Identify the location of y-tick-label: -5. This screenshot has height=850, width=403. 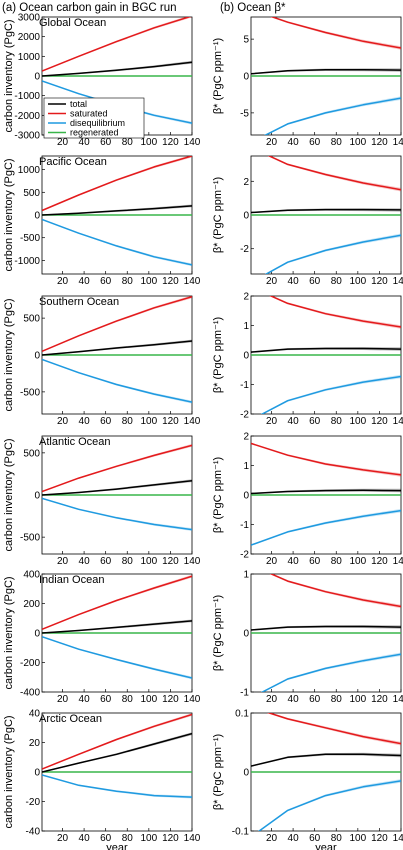
(244, 113).